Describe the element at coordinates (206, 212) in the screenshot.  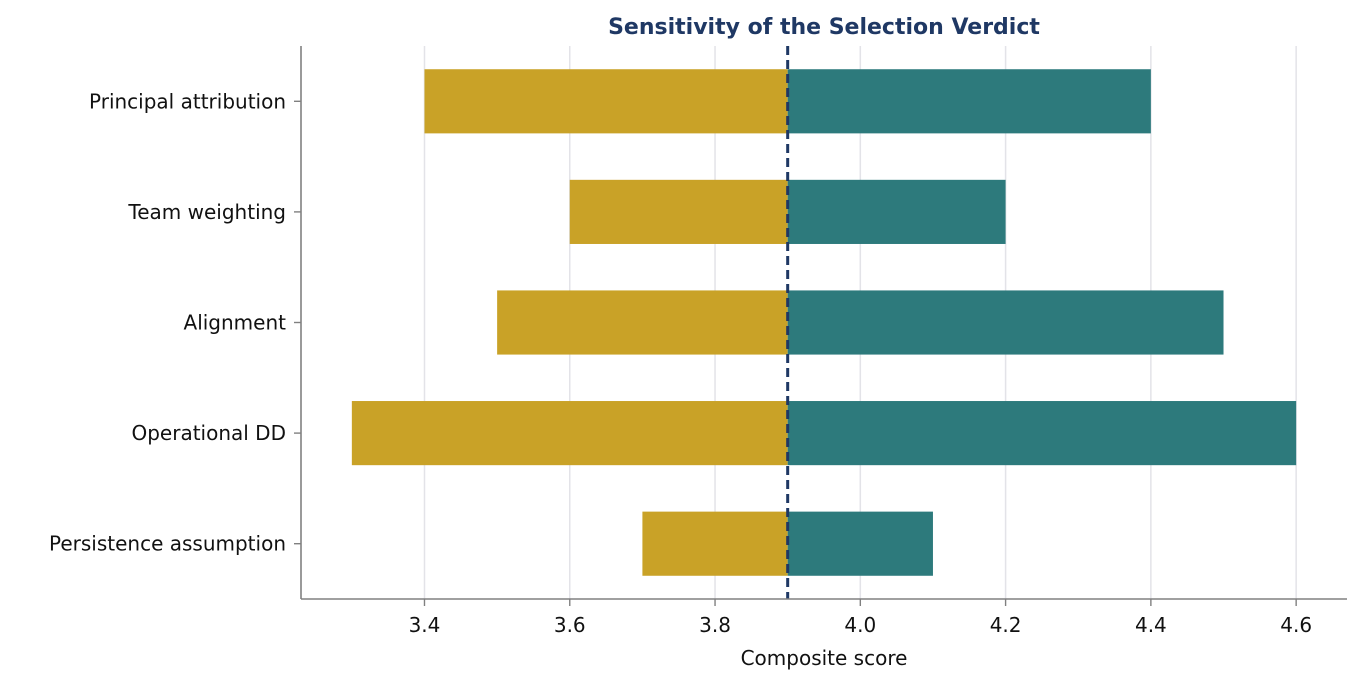
I see `y-tick-label: Team weighting` at that location.